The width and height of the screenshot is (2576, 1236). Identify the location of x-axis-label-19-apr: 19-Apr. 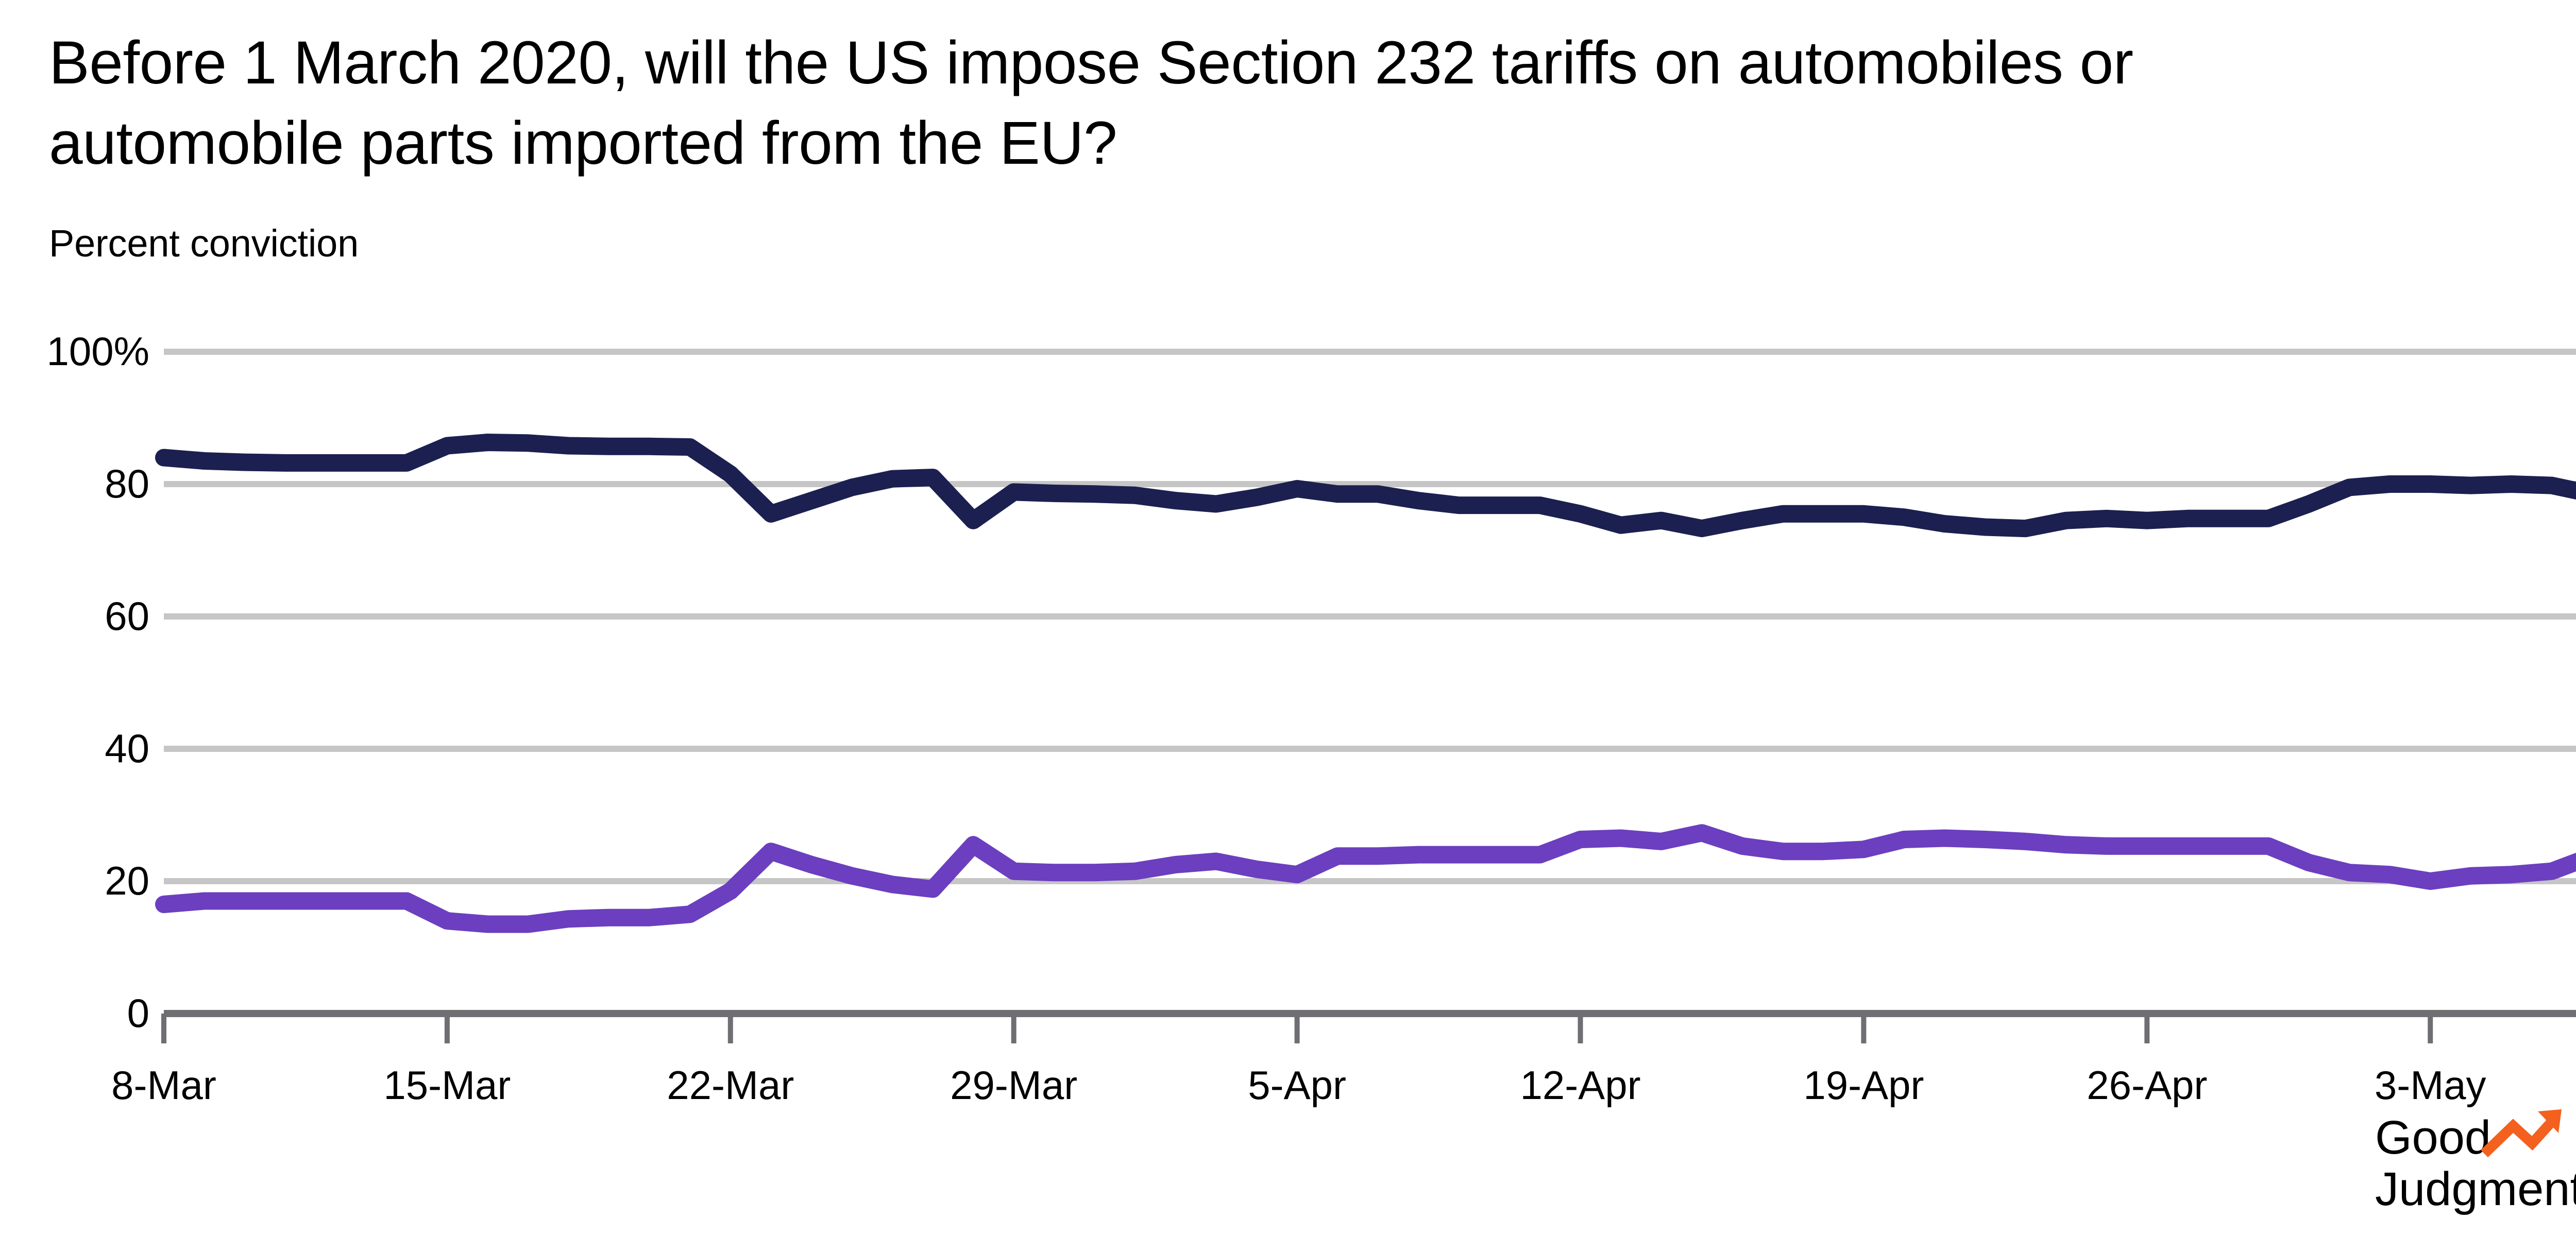
(1863, 1085).